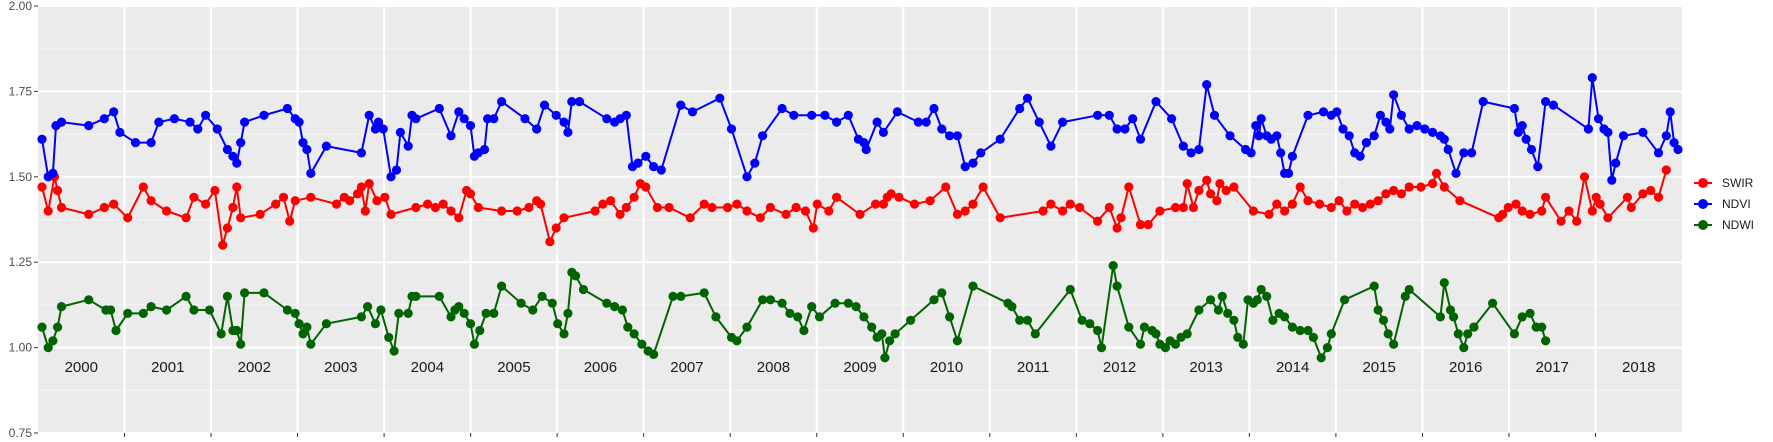  Describe the element at coordinates (946, 367) in the screenshot. I see `year-label: 2010` at that location.